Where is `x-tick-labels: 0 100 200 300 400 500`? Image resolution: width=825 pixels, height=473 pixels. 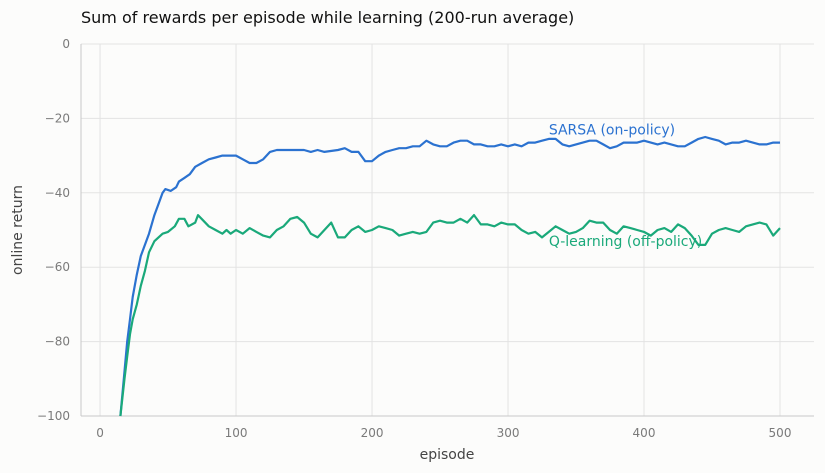 x-tick-labels: 0 100 200 300 400 500 is located at coordinates (443, 433).